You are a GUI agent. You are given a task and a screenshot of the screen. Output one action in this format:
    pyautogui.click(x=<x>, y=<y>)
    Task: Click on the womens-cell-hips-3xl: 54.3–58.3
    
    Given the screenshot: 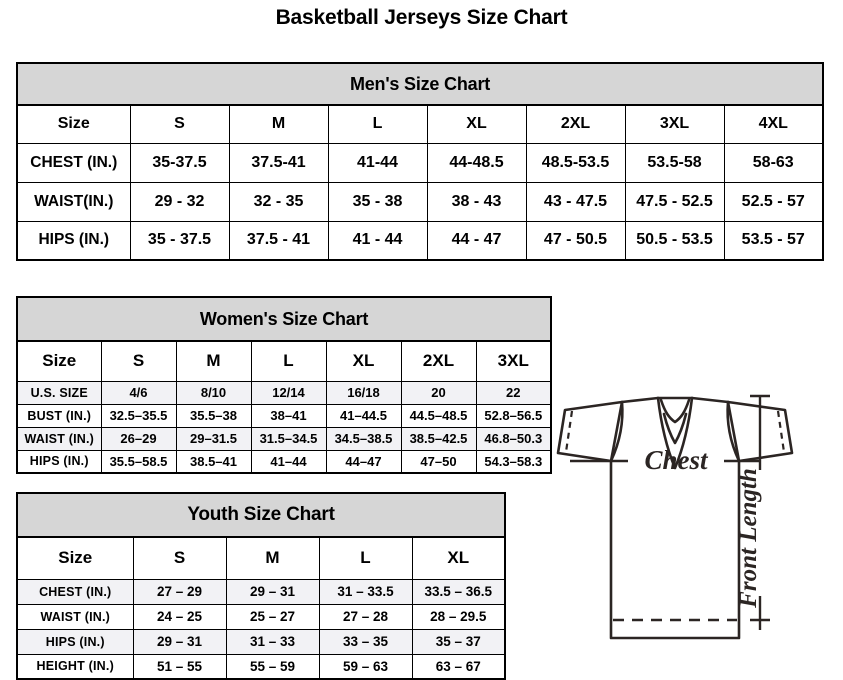 What is the action you would take?
    pyautogui.click(x=513, y=461)
    